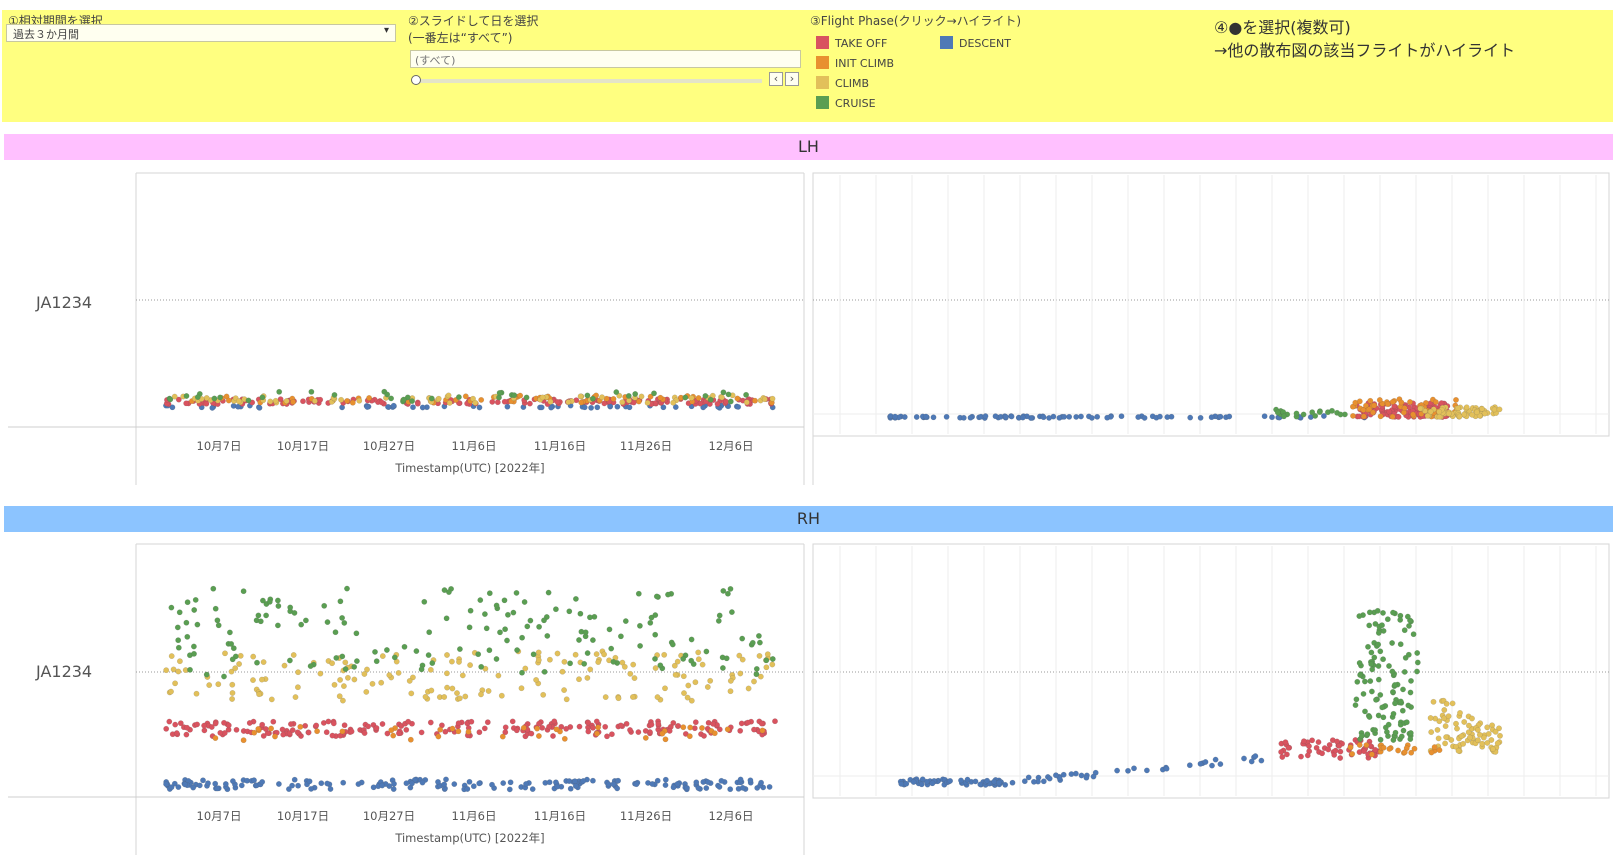 Image resolution: width=1617 pixels, height=855 pixels. I want to click on rh-time-point-init-climb, so click(564, 738).